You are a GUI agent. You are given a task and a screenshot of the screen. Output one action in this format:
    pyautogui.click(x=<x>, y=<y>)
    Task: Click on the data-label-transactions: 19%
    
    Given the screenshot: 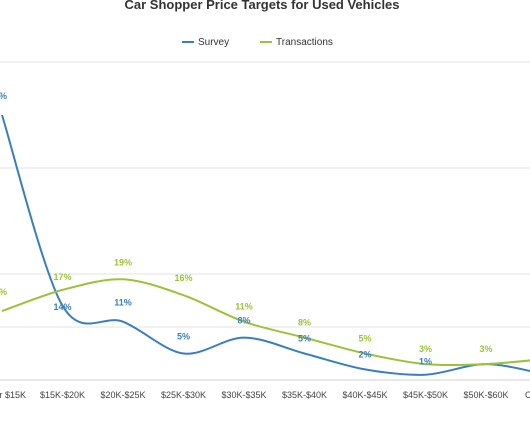 What is the action you would take?
    pyautogui.click(x=123, y=262)
    